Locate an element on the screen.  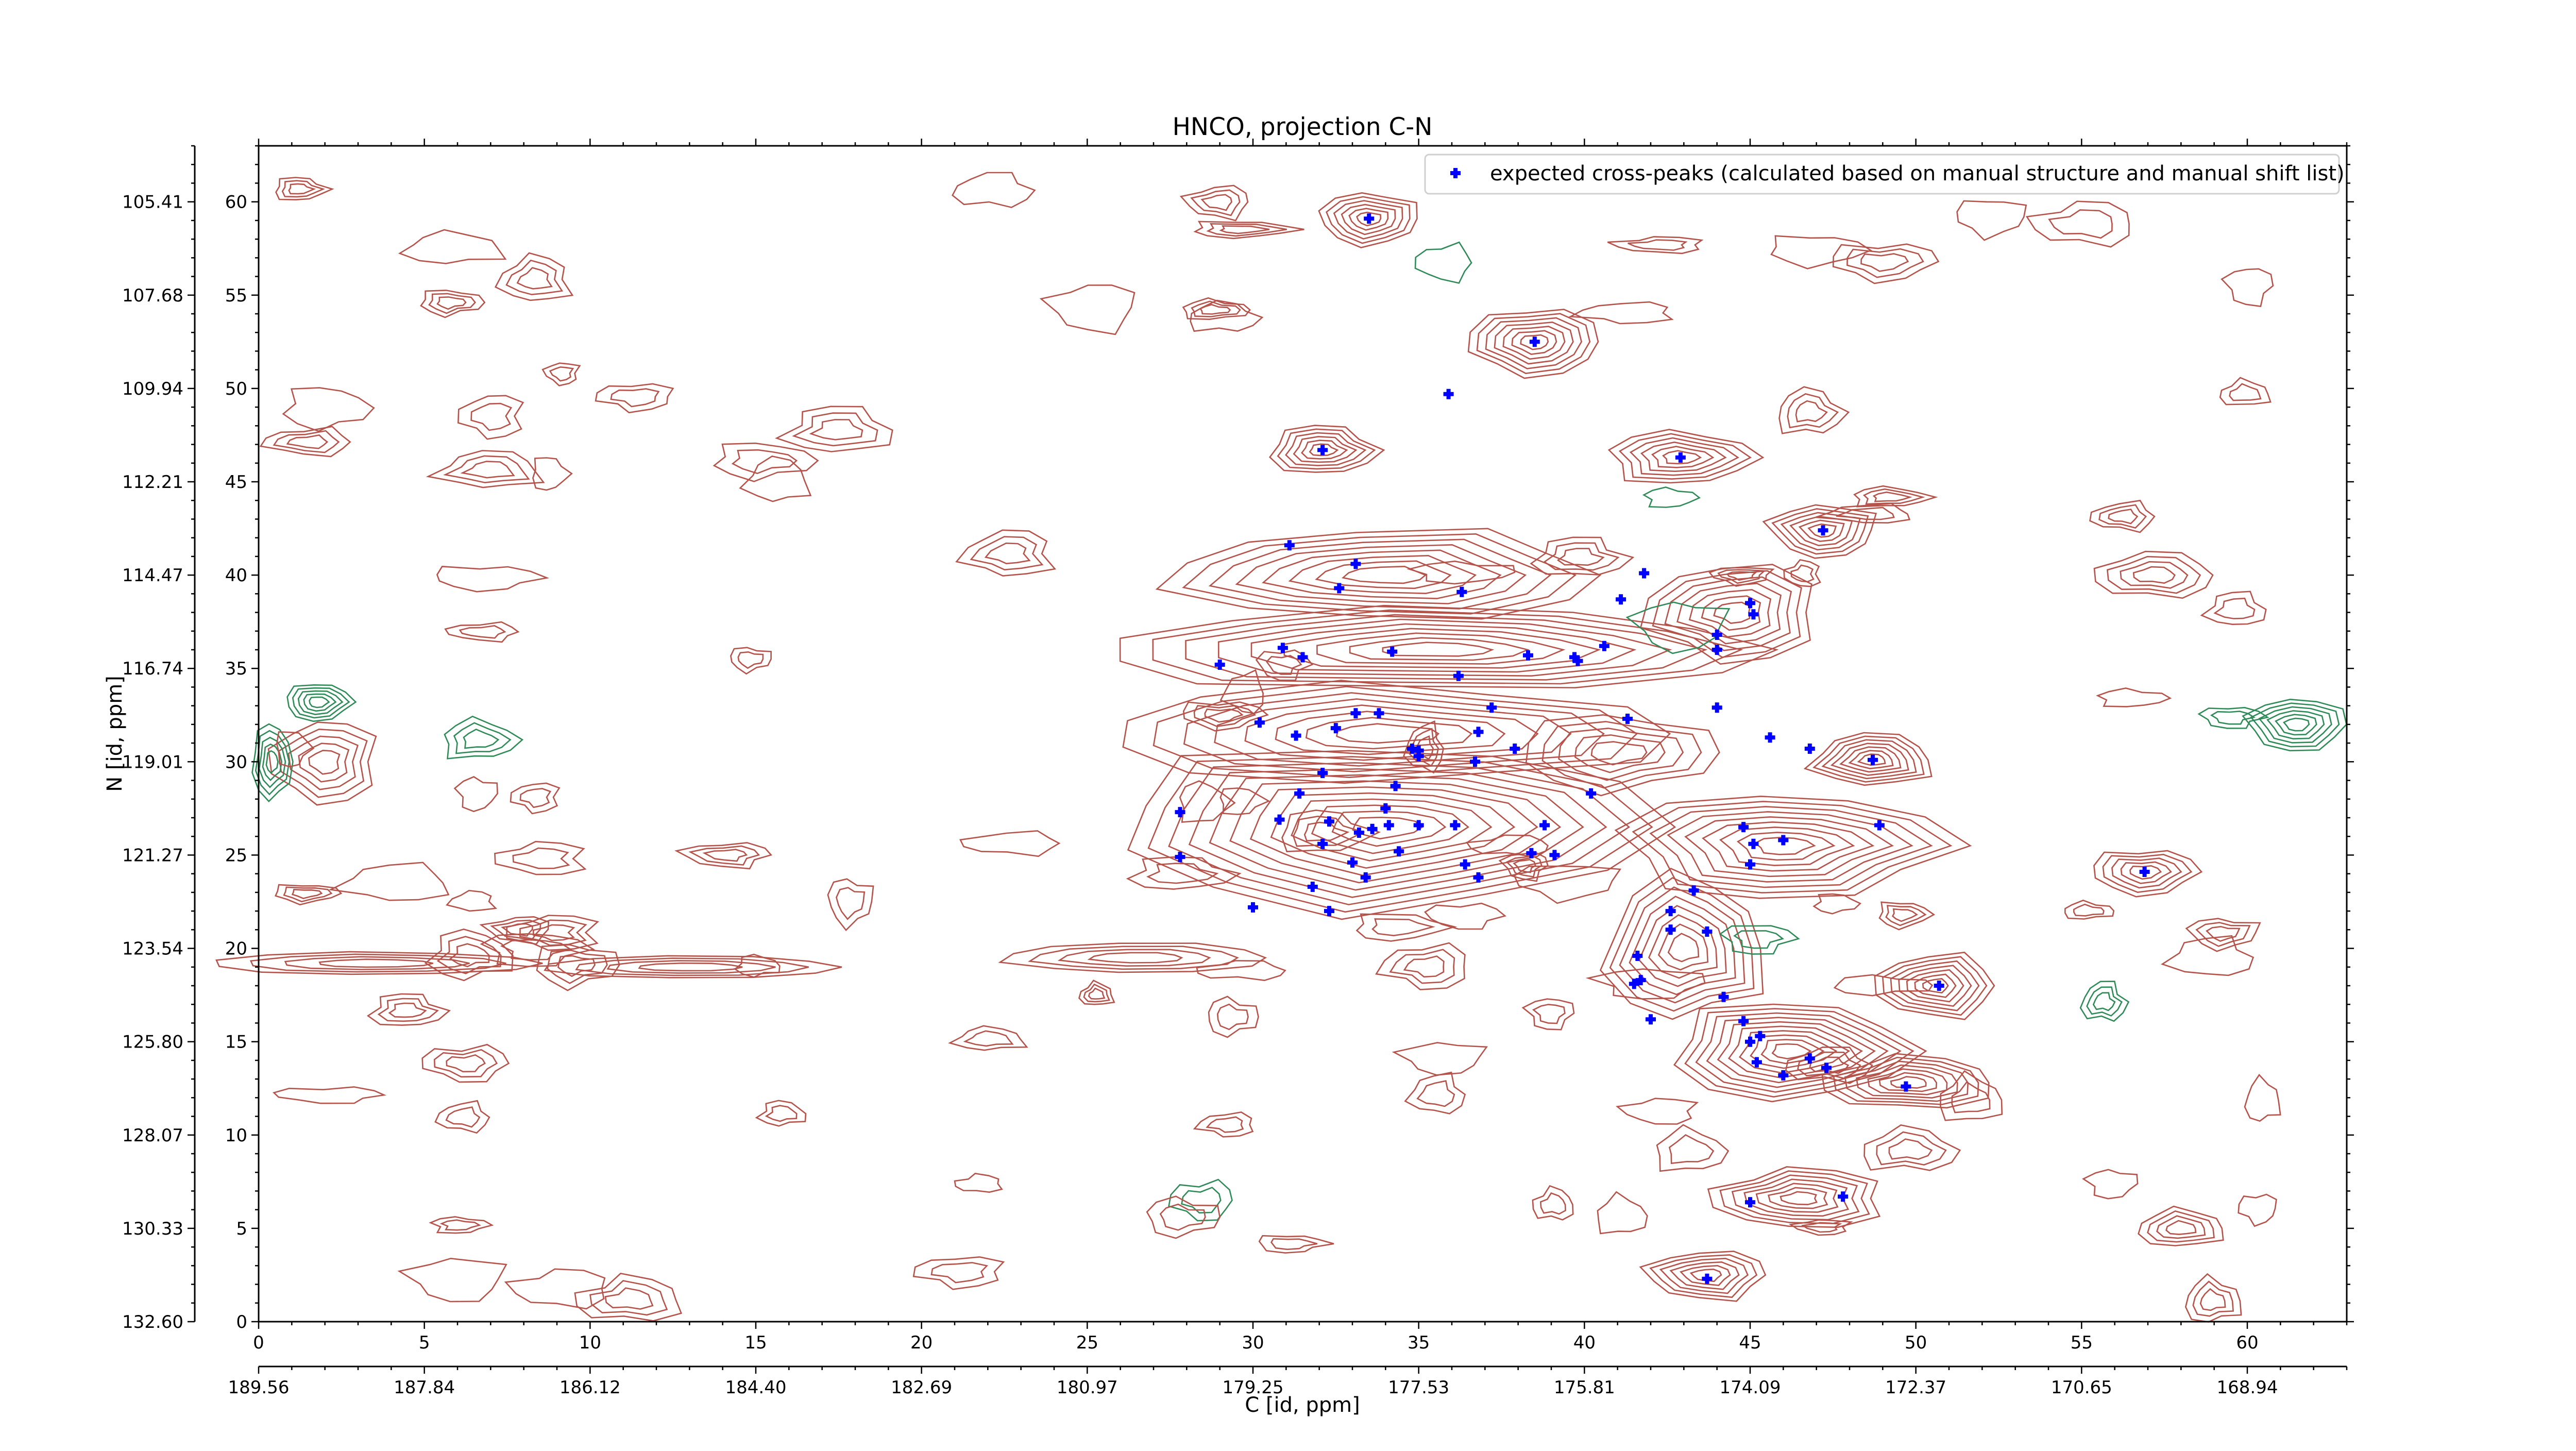
x-ppm-tick-label: 189.56 is located at coordinates (259, 1387).